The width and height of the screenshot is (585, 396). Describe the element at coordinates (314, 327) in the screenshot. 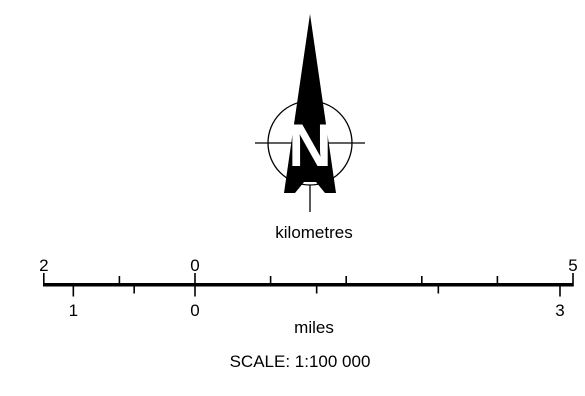

I see `miles-label: miles` at that location.